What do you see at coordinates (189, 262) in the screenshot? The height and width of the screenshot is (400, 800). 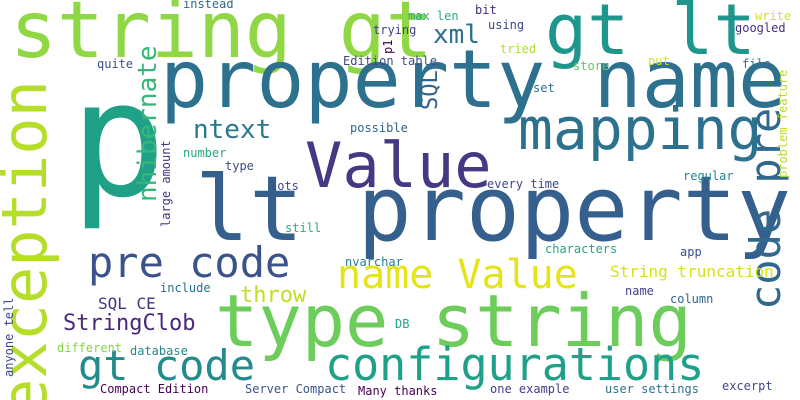 I see `word: pre code` at bounding box center [189, 262].